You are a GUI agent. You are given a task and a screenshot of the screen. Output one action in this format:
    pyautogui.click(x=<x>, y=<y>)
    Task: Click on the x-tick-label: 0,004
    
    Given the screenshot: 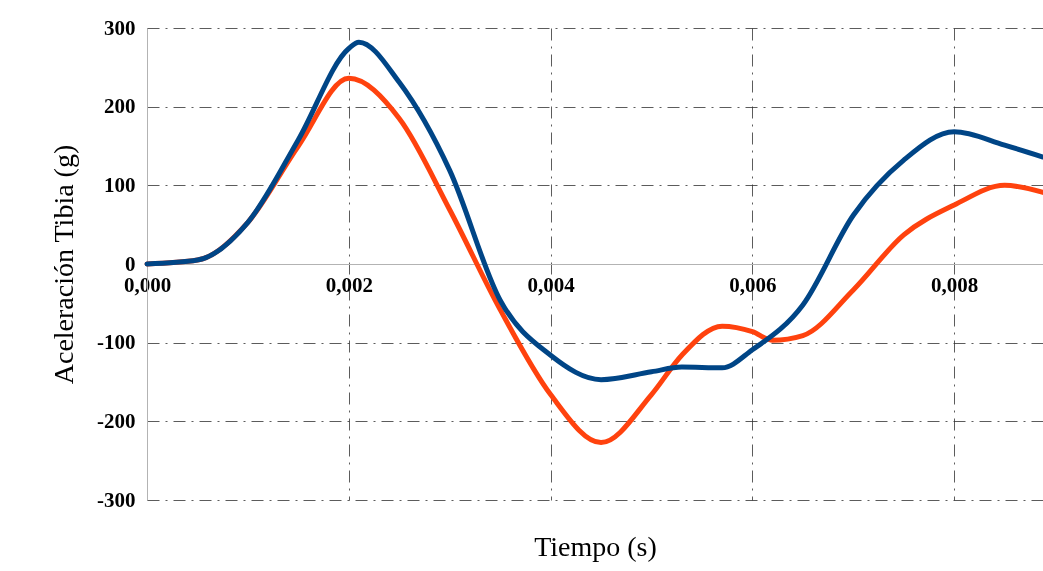 What is the action you would take?
    pyautogui.click(x=551, y=284)
    